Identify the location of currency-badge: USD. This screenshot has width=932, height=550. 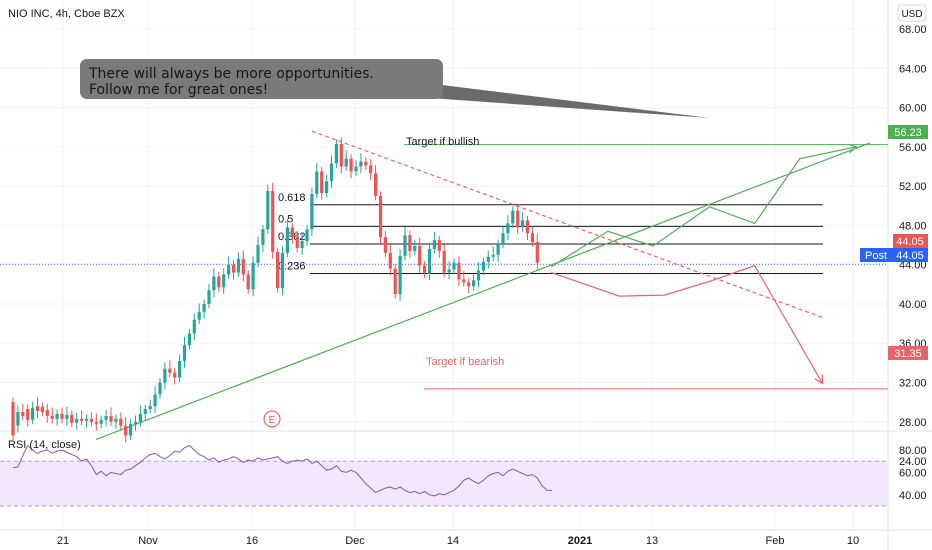
(912, 13).